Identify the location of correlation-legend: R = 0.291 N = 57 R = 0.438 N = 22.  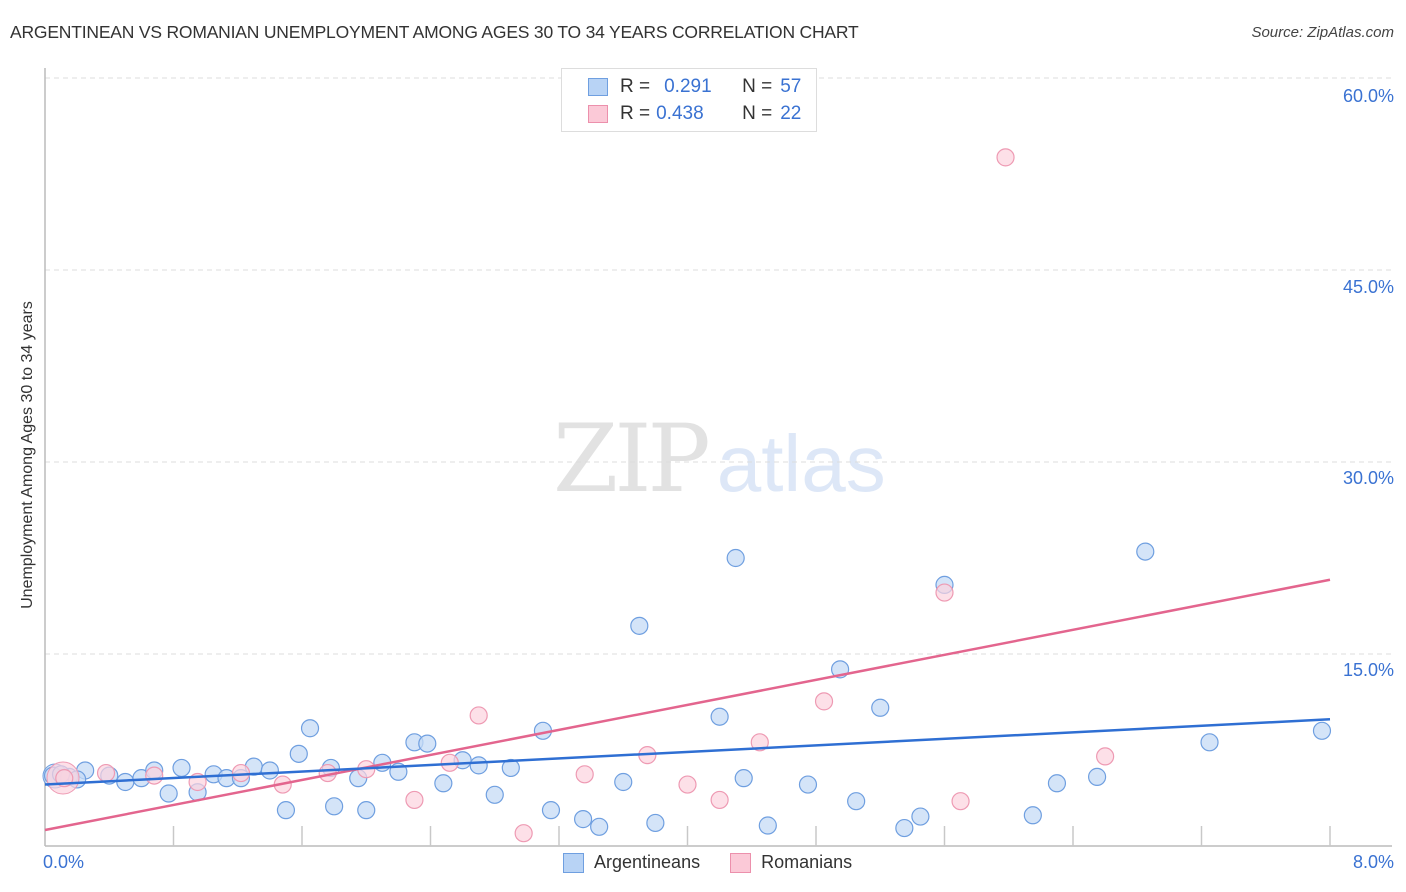
(689, 100).